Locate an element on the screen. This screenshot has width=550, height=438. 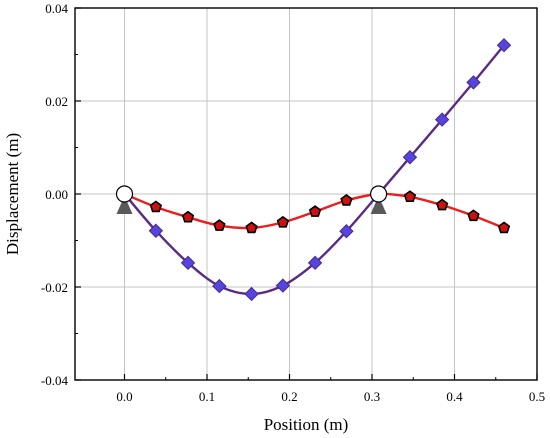
x-tick-label: 0.0 is located at coordinates (124, 396).